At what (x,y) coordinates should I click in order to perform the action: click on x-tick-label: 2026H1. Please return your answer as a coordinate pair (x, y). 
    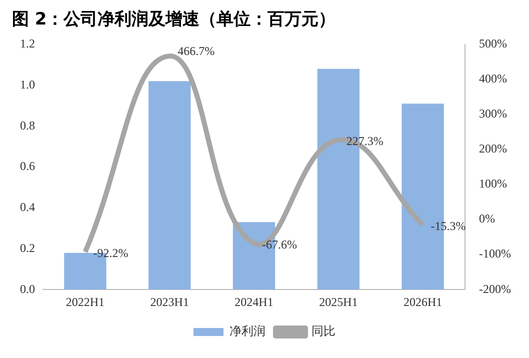
    Looking at the image, I should click on (422, 301).